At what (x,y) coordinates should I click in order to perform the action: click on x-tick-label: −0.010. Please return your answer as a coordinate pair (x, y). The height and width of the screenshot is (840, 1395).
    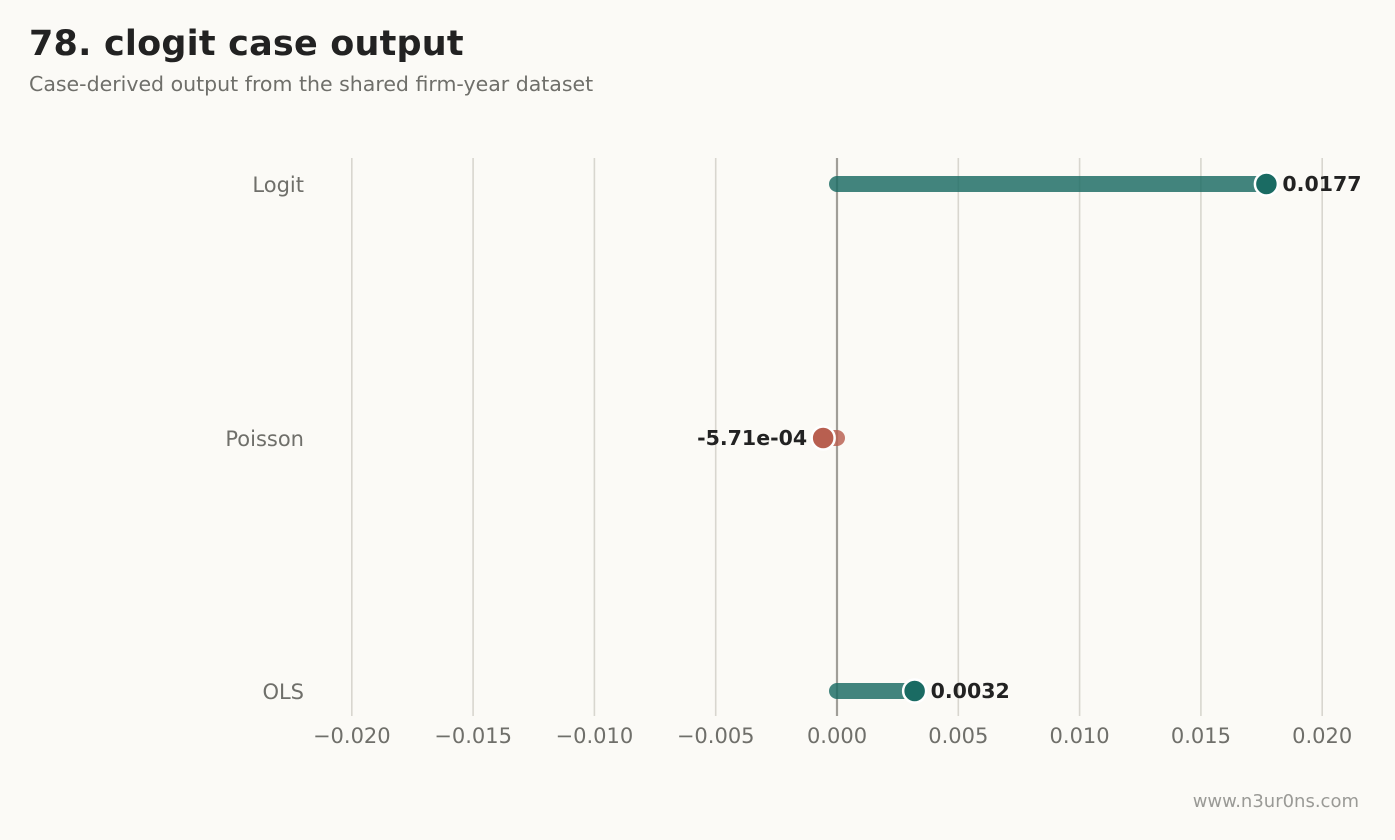
    Looking at the image, I should click on (595, 736).